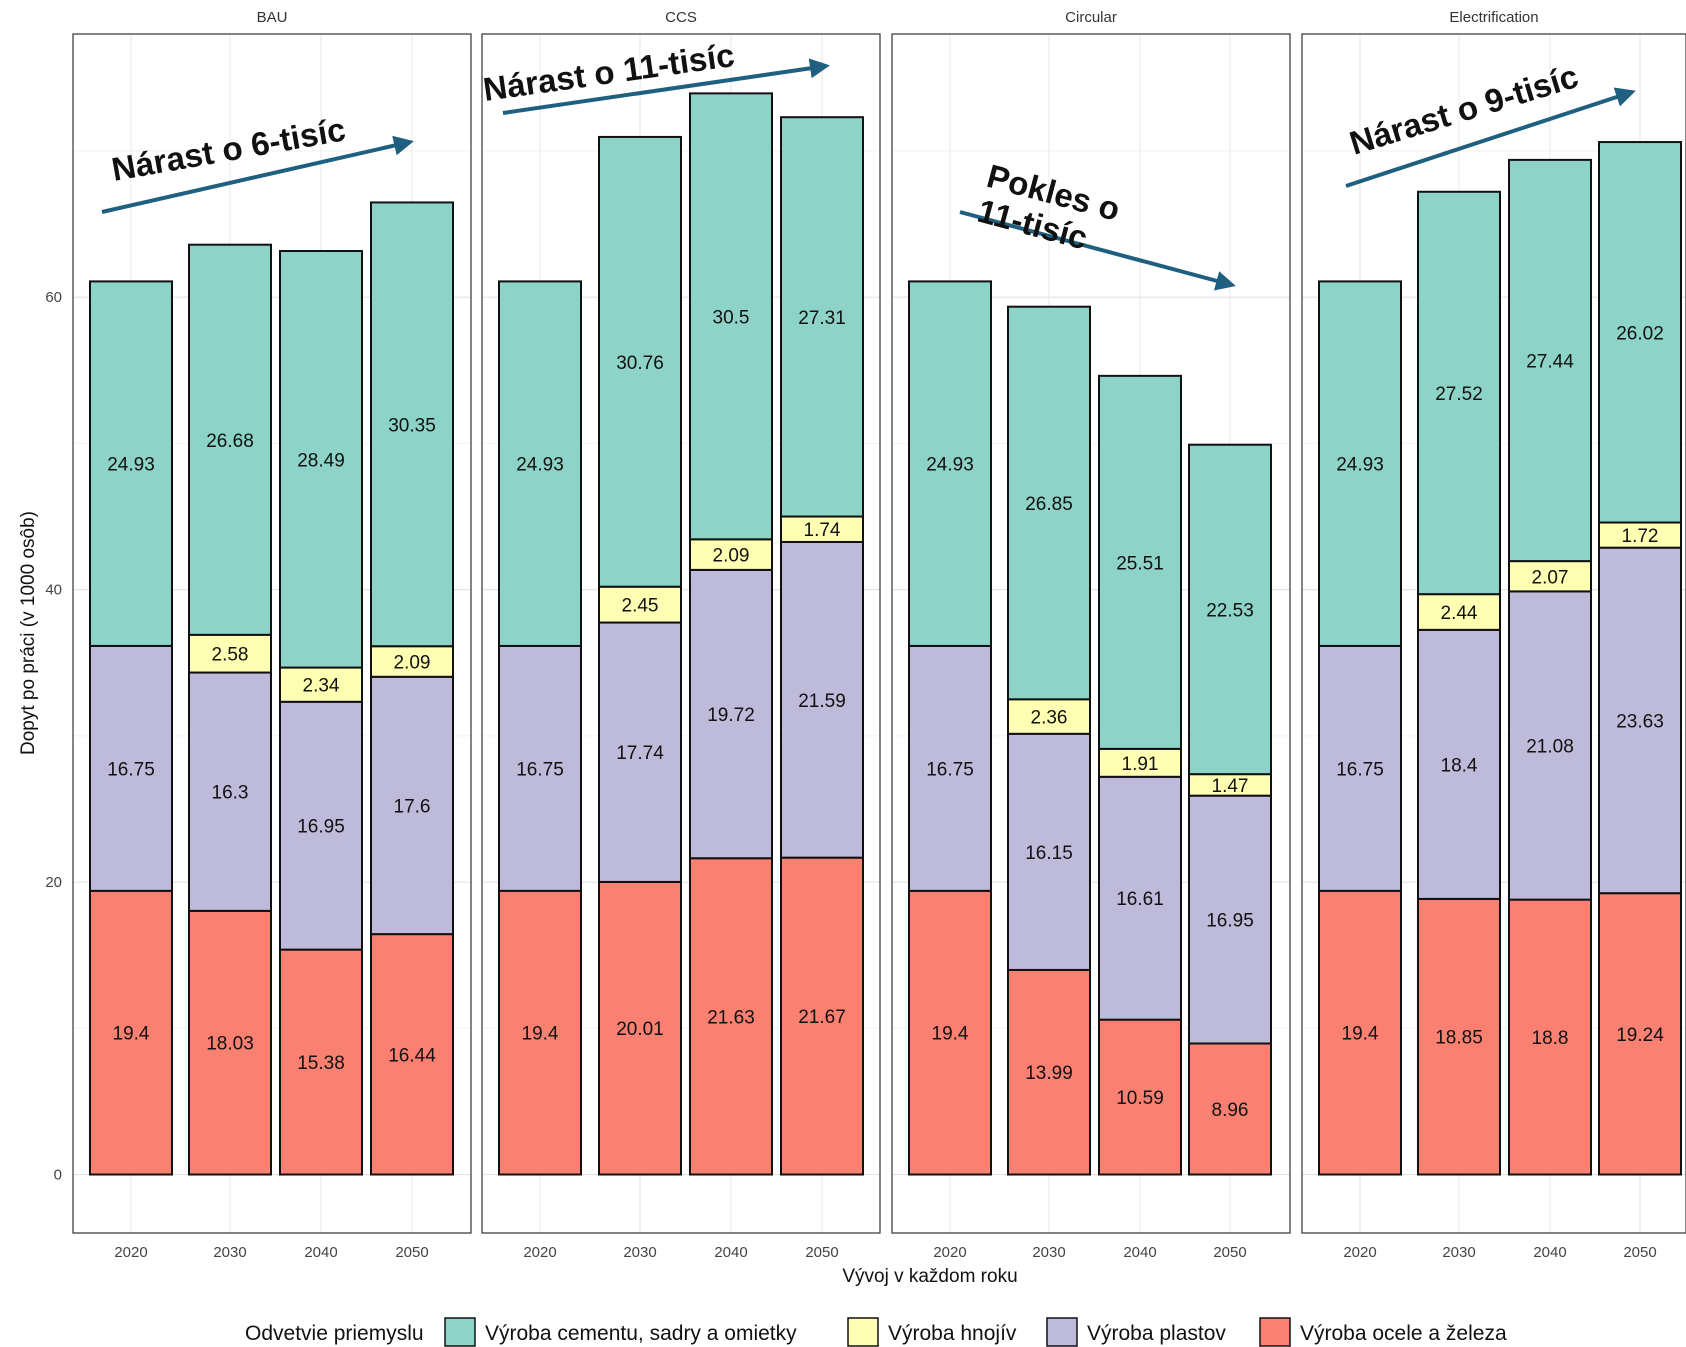  I want to click on x-tick-label-circular-2030: 2030, so click(1048, 1252).